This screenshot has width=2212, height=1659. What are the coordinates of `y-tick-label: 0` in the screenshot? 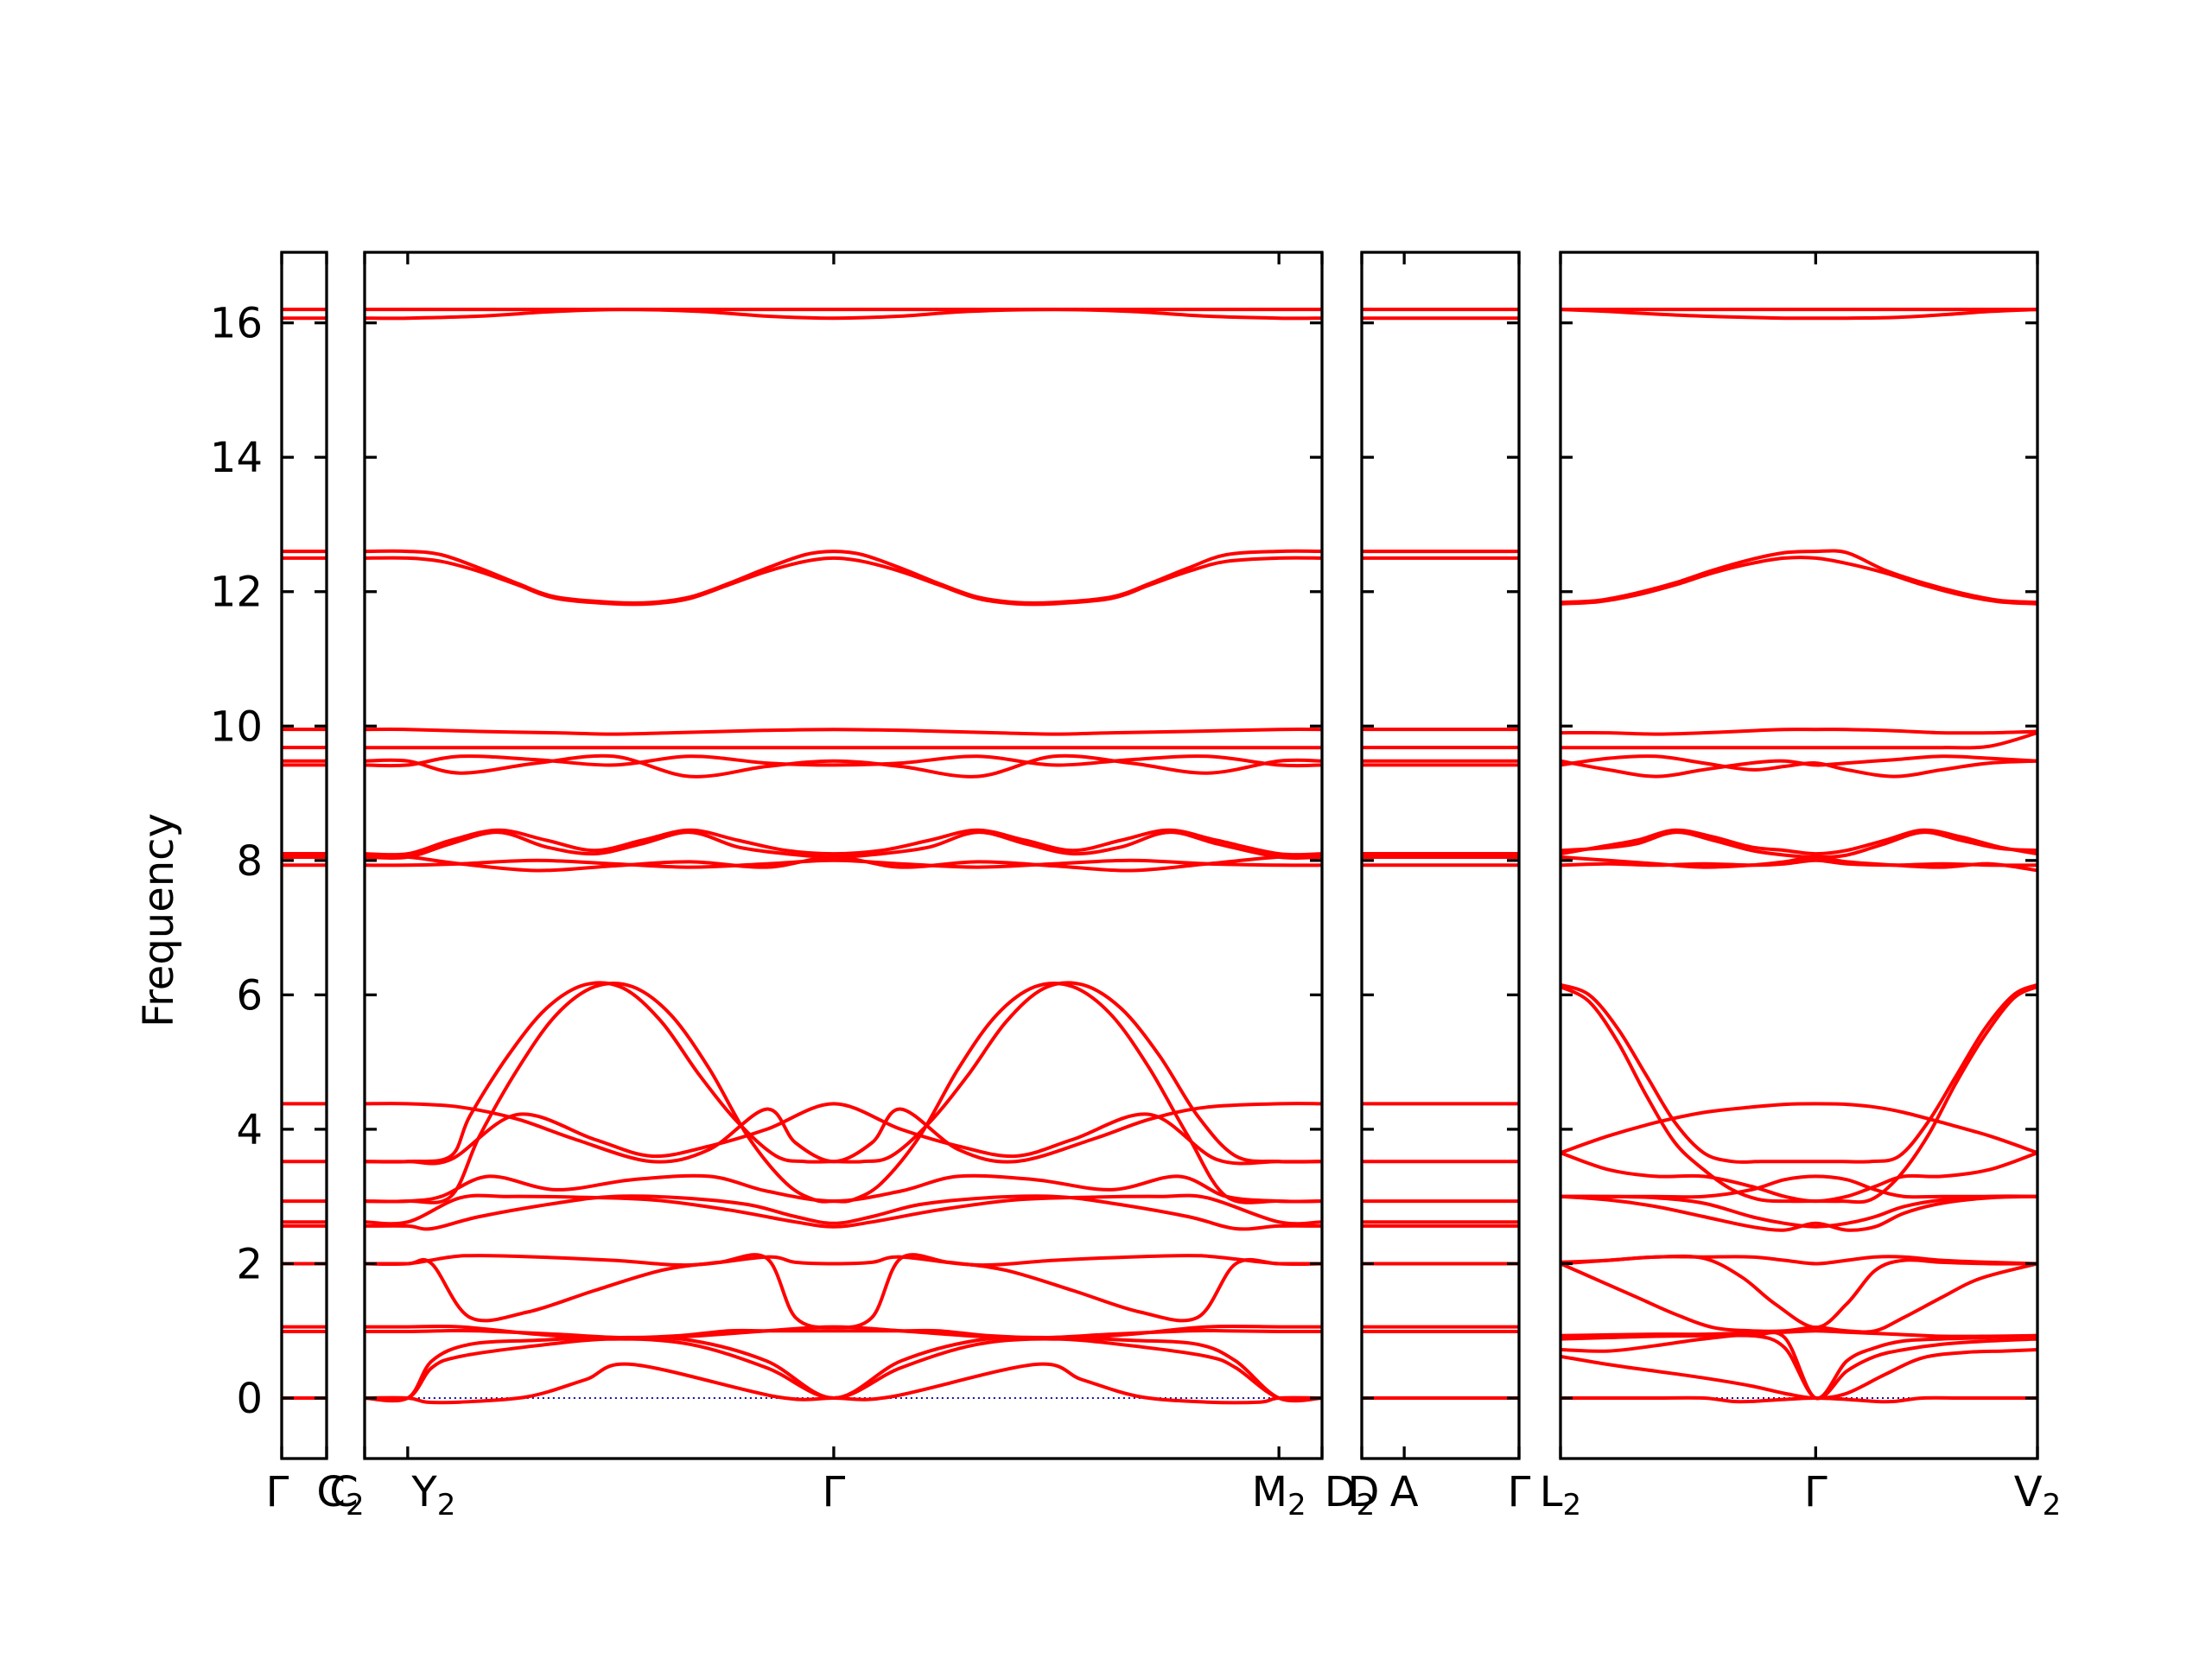 It's located at (249, 1399).